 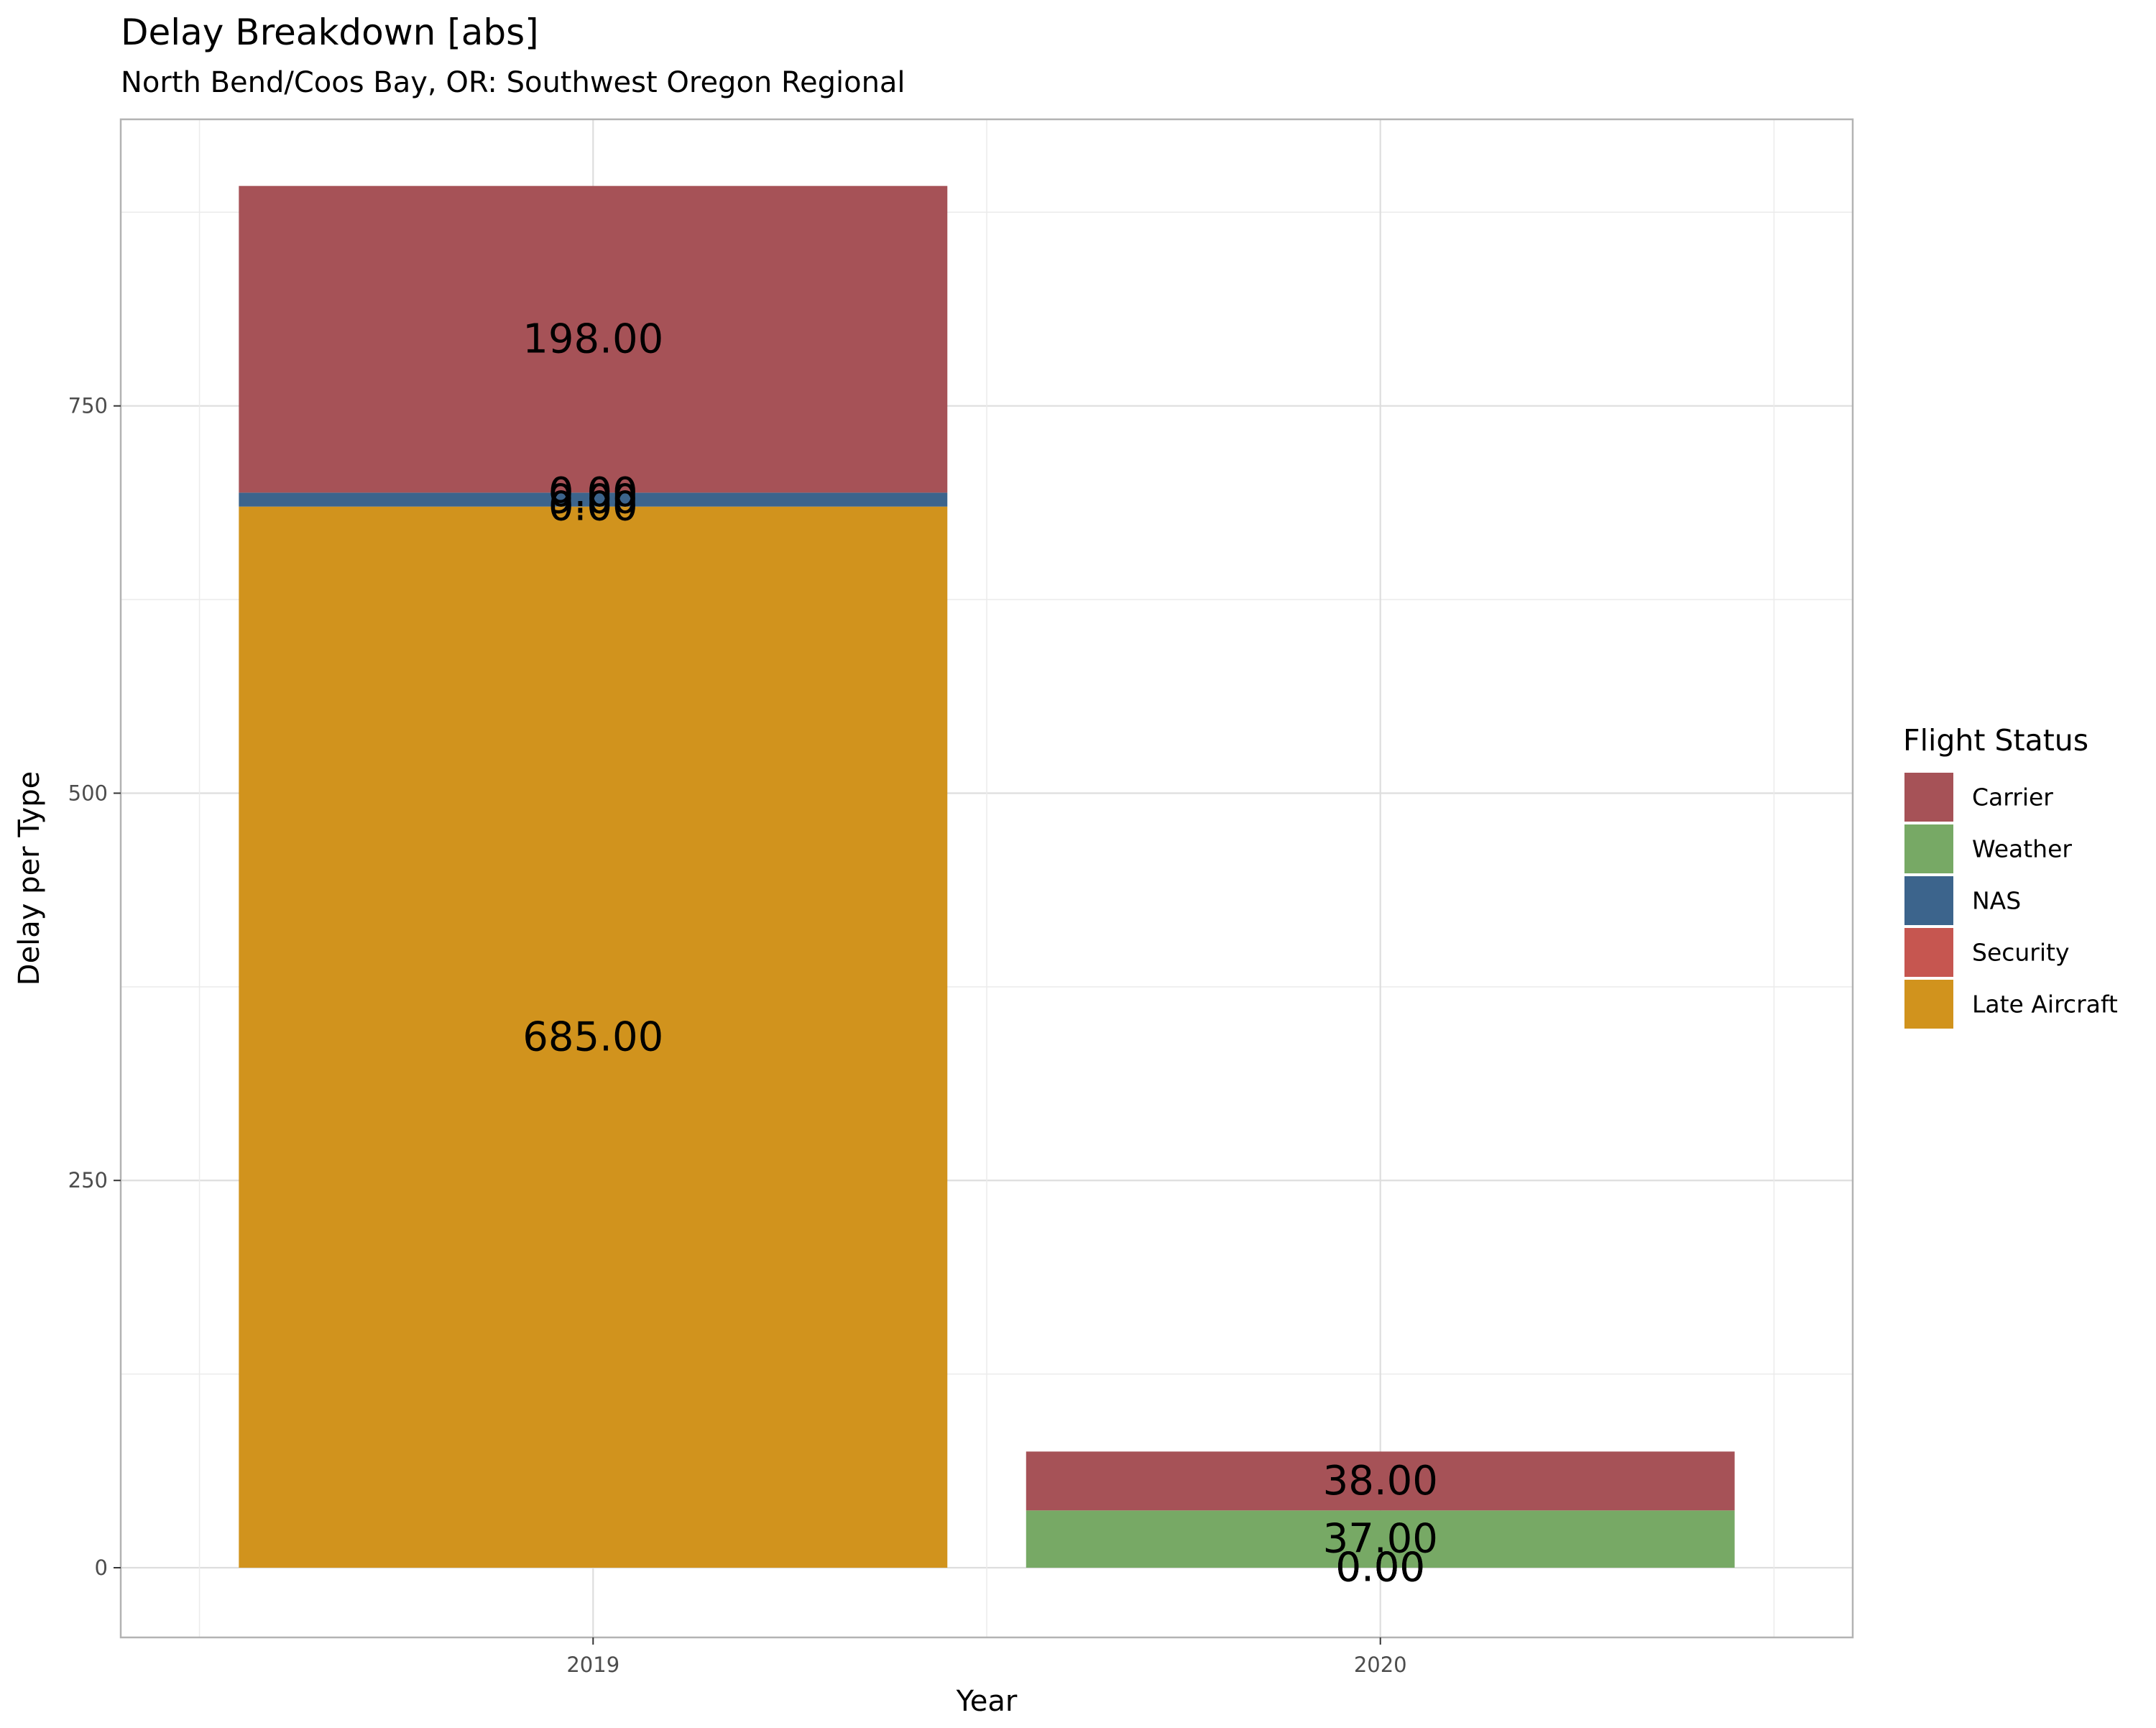 I want to click on bar-nas-2019, so click(x=593, y=499).